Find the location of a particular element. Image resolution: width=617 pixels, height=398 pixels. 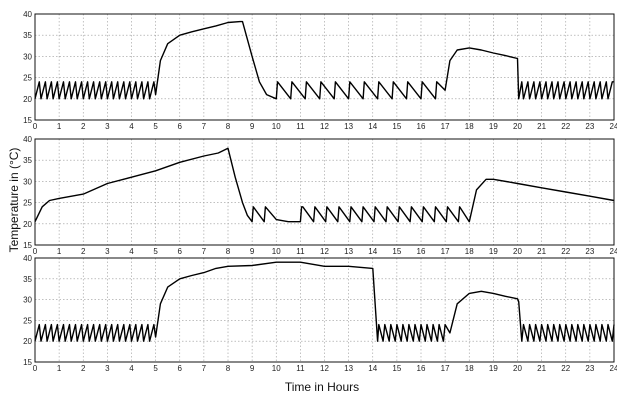

x-axis-label: Time in Hours is located at coordinates (322, 387).